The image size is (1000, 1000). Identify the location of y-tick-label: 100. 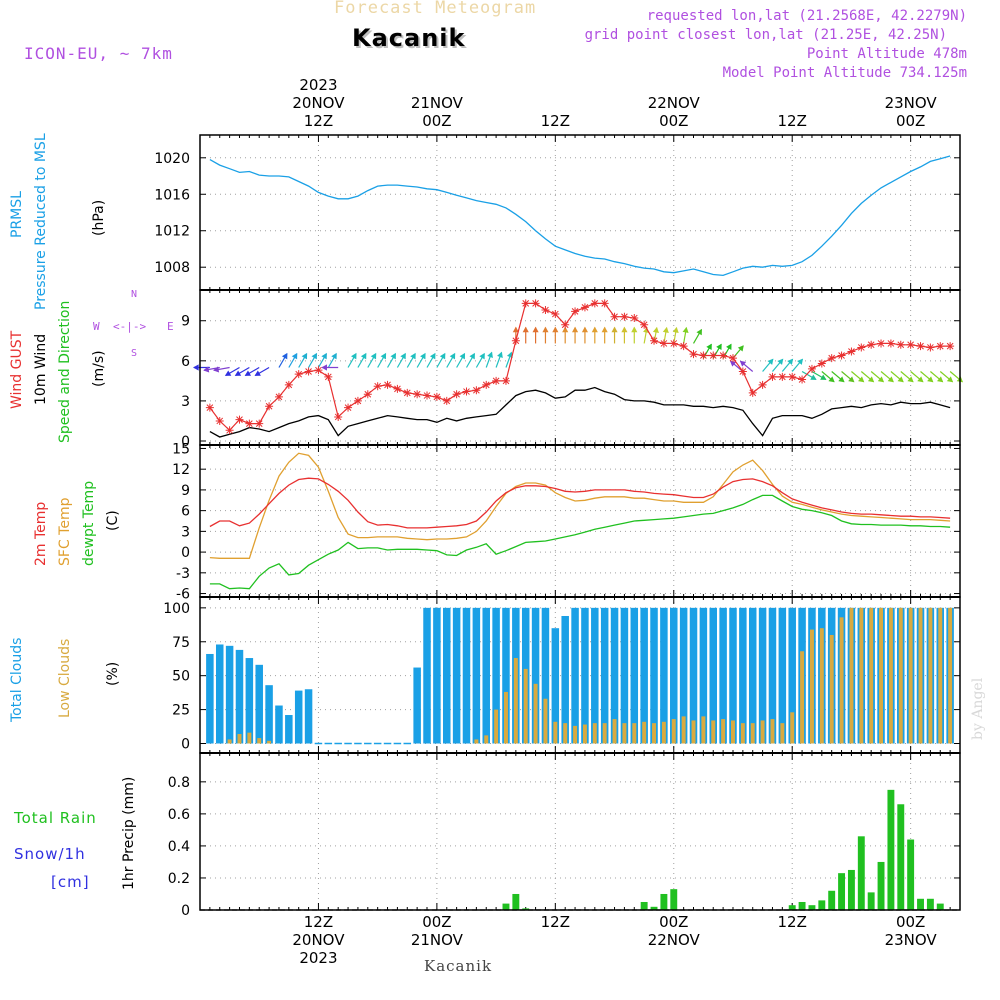
(176, 609).